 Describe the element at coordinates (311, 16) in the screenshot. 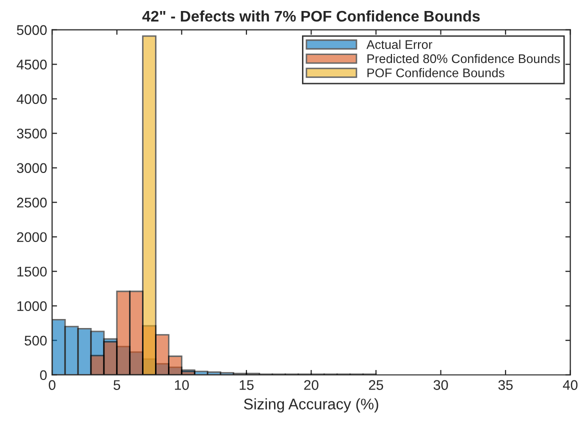

I see `chart-title: 42" - Defects with 7% POF Confidence Bounds` at that location.